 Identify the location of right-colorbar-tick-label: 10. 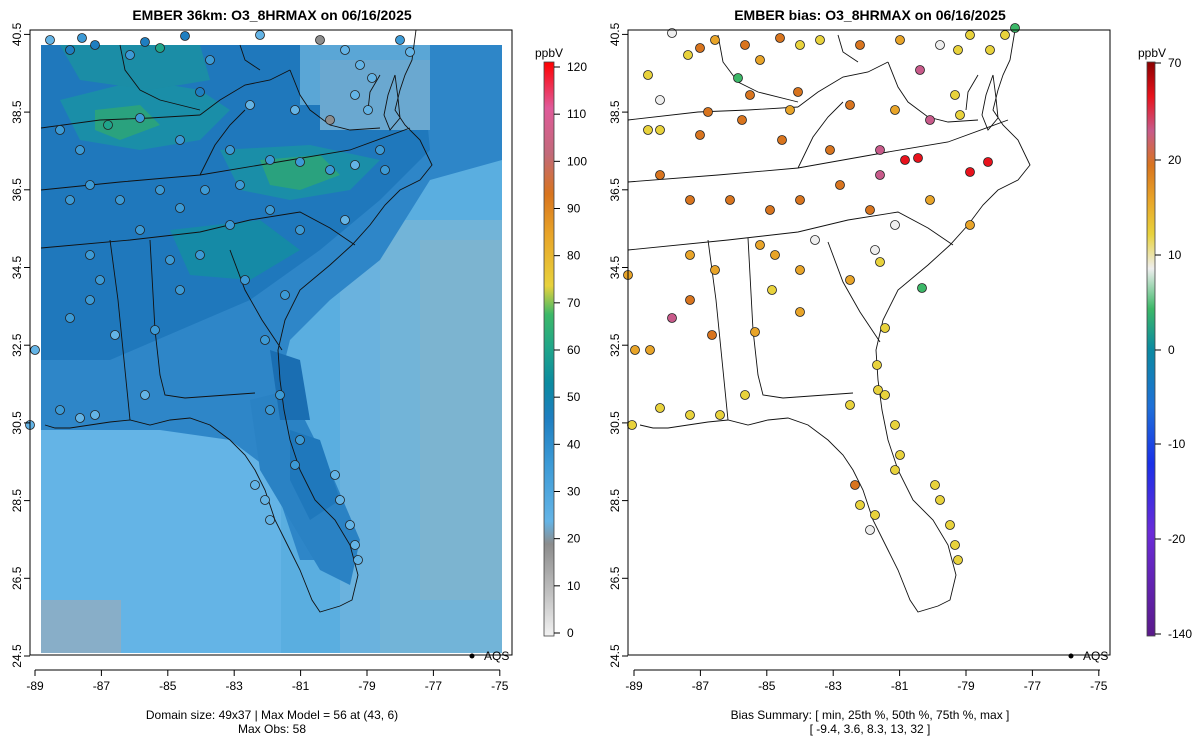
(1175, 255).